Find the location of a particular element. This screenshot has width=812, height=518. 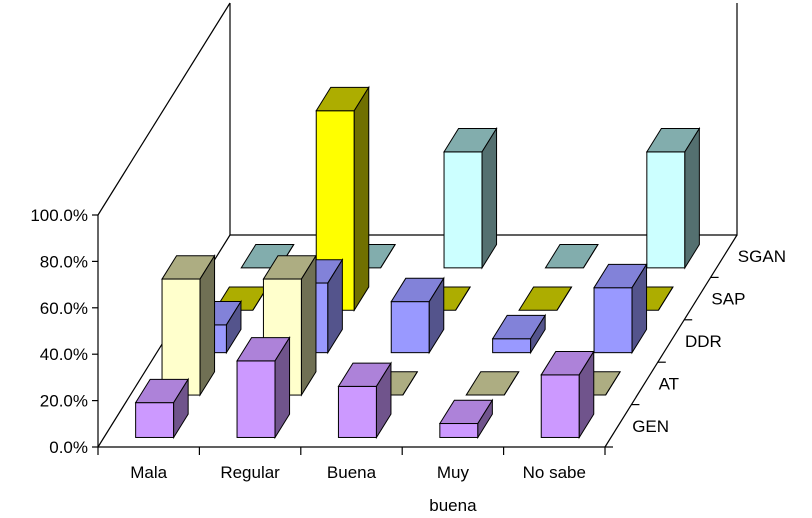

y-tick-label: 80.0% is located at coordinates (64, 261).